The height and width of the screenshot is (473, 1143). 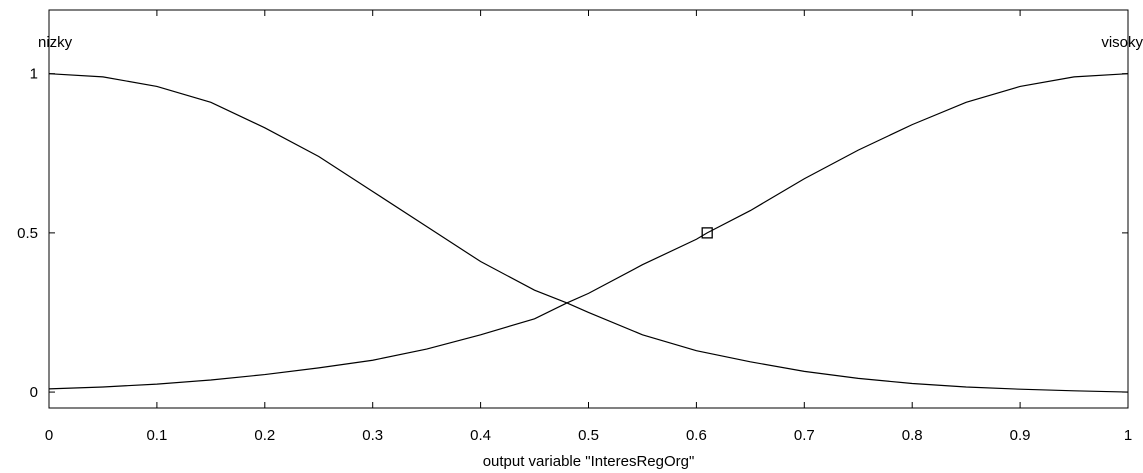 What do you see at coordinates (589, 461) in the screenshot?
I see `x-axis-title: output variable "InteresRegOrg"` at bounding box center [589, 461].